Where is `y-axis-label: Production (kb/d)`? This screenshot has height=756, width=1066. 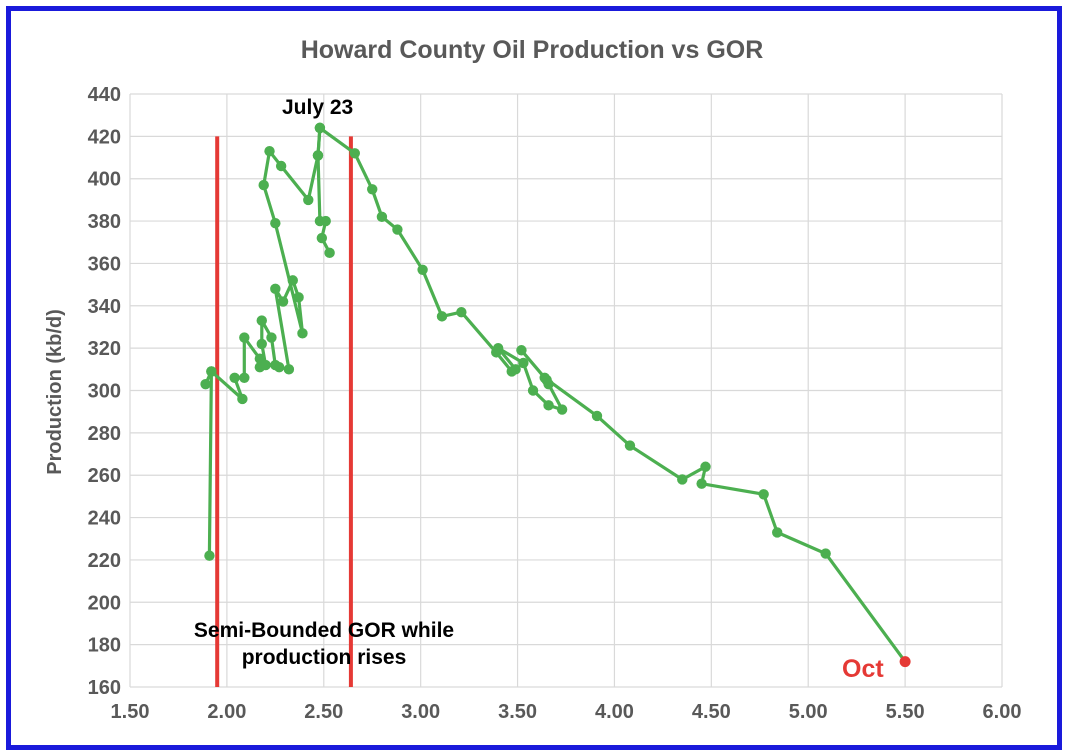 y-axis-label: Production (kb/d) is located at coordinates (55, 392).